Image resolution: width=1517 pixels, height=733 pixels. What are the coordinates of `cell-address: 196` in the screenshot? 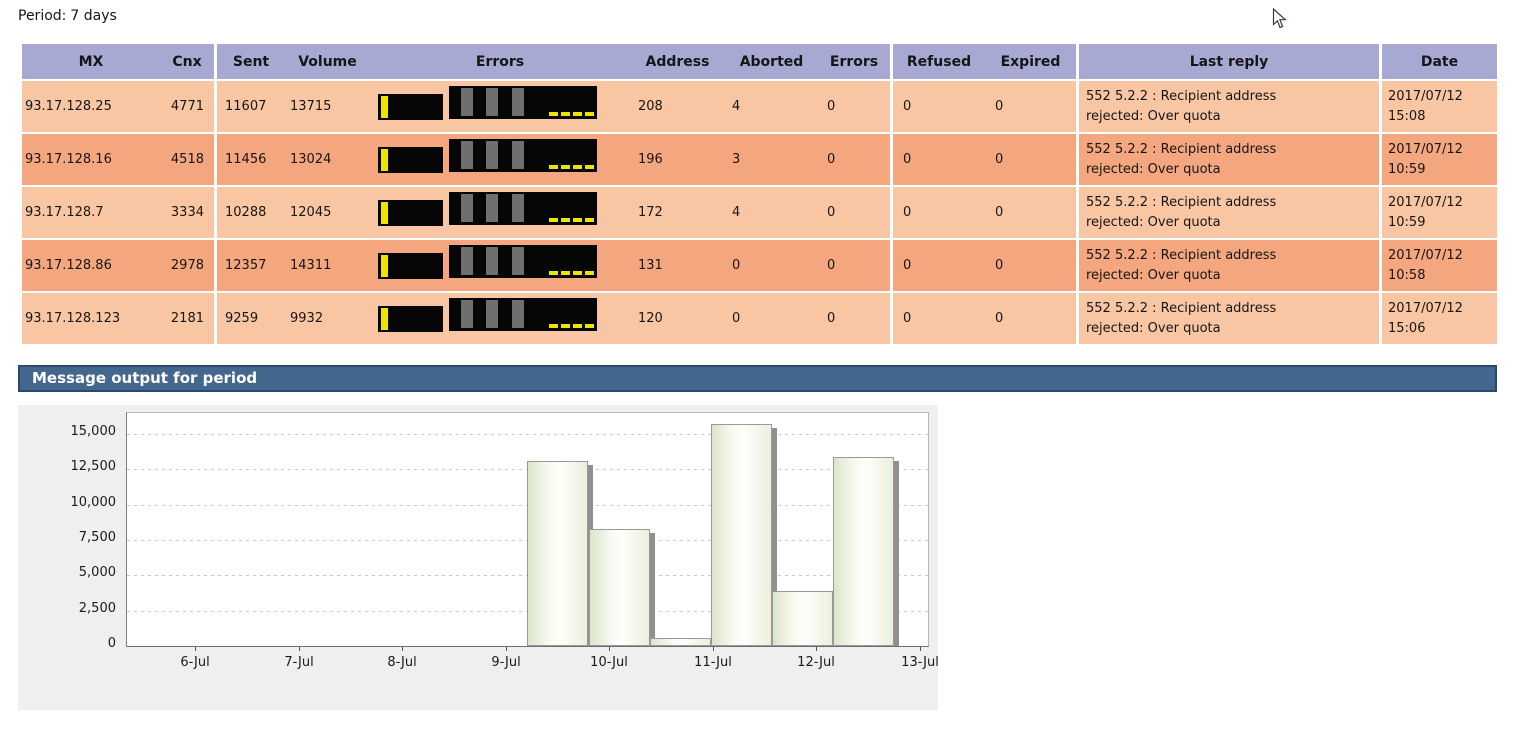 It's located at (650, 159).